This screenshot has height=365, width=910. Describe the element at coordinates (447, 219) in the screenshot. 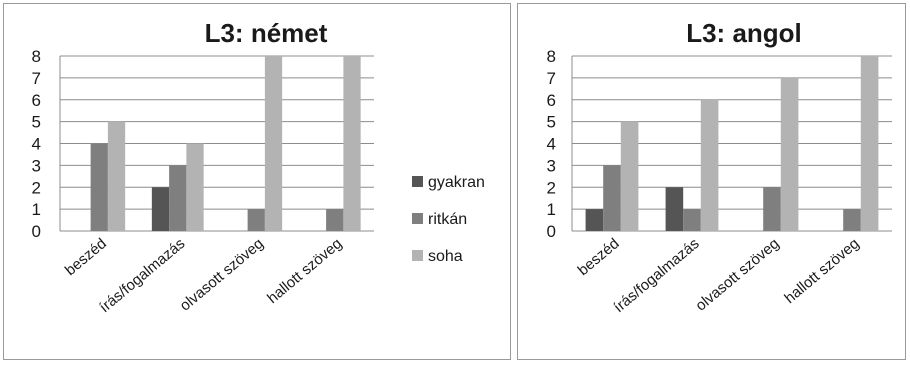

I see `legend-label: ritkán` at that location.